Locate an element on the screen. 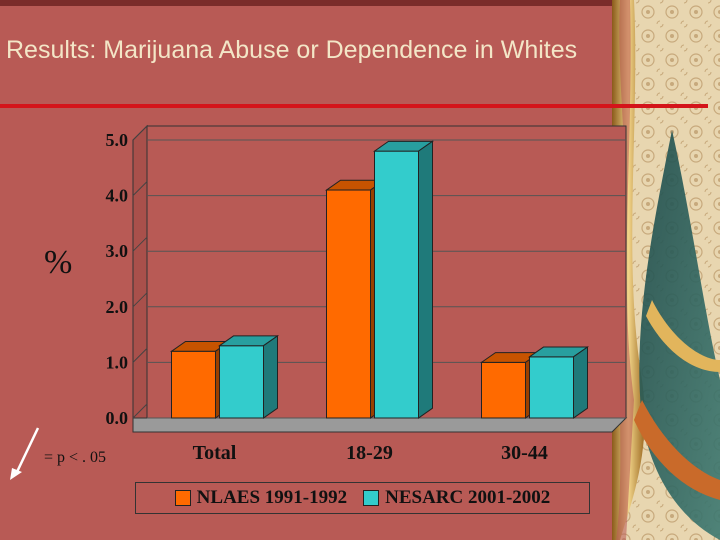  bar-total-nesarc-front is located at coordinates (241, 382).